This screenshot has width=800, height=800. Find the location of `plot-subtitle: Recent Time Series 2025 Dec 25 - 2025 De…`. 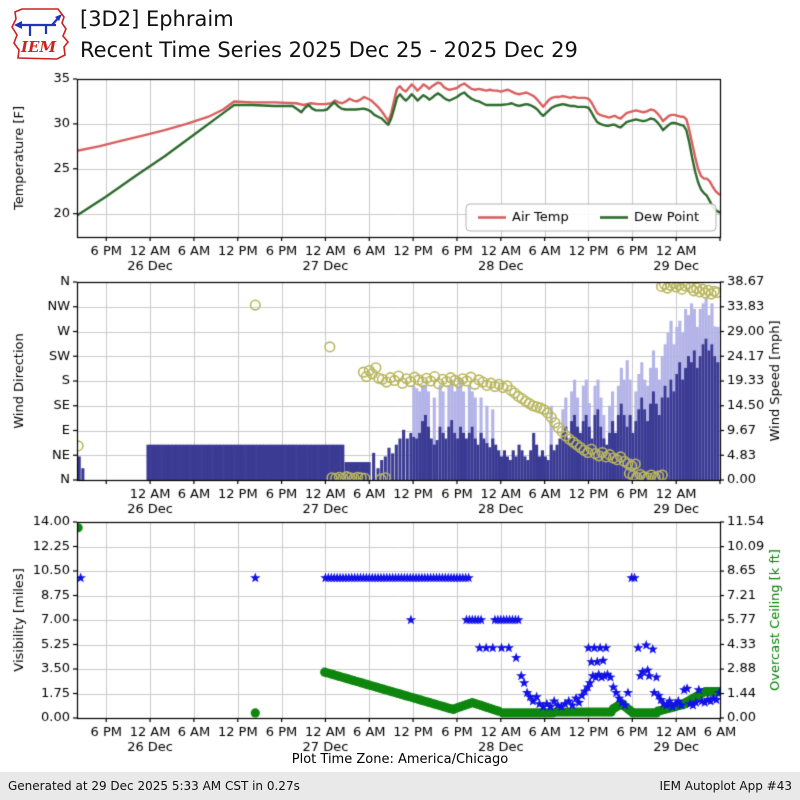

plot-subtitle: Recent Time Series 2025 Dec 25 - 2025 De… is located at coordinates (329, 50).